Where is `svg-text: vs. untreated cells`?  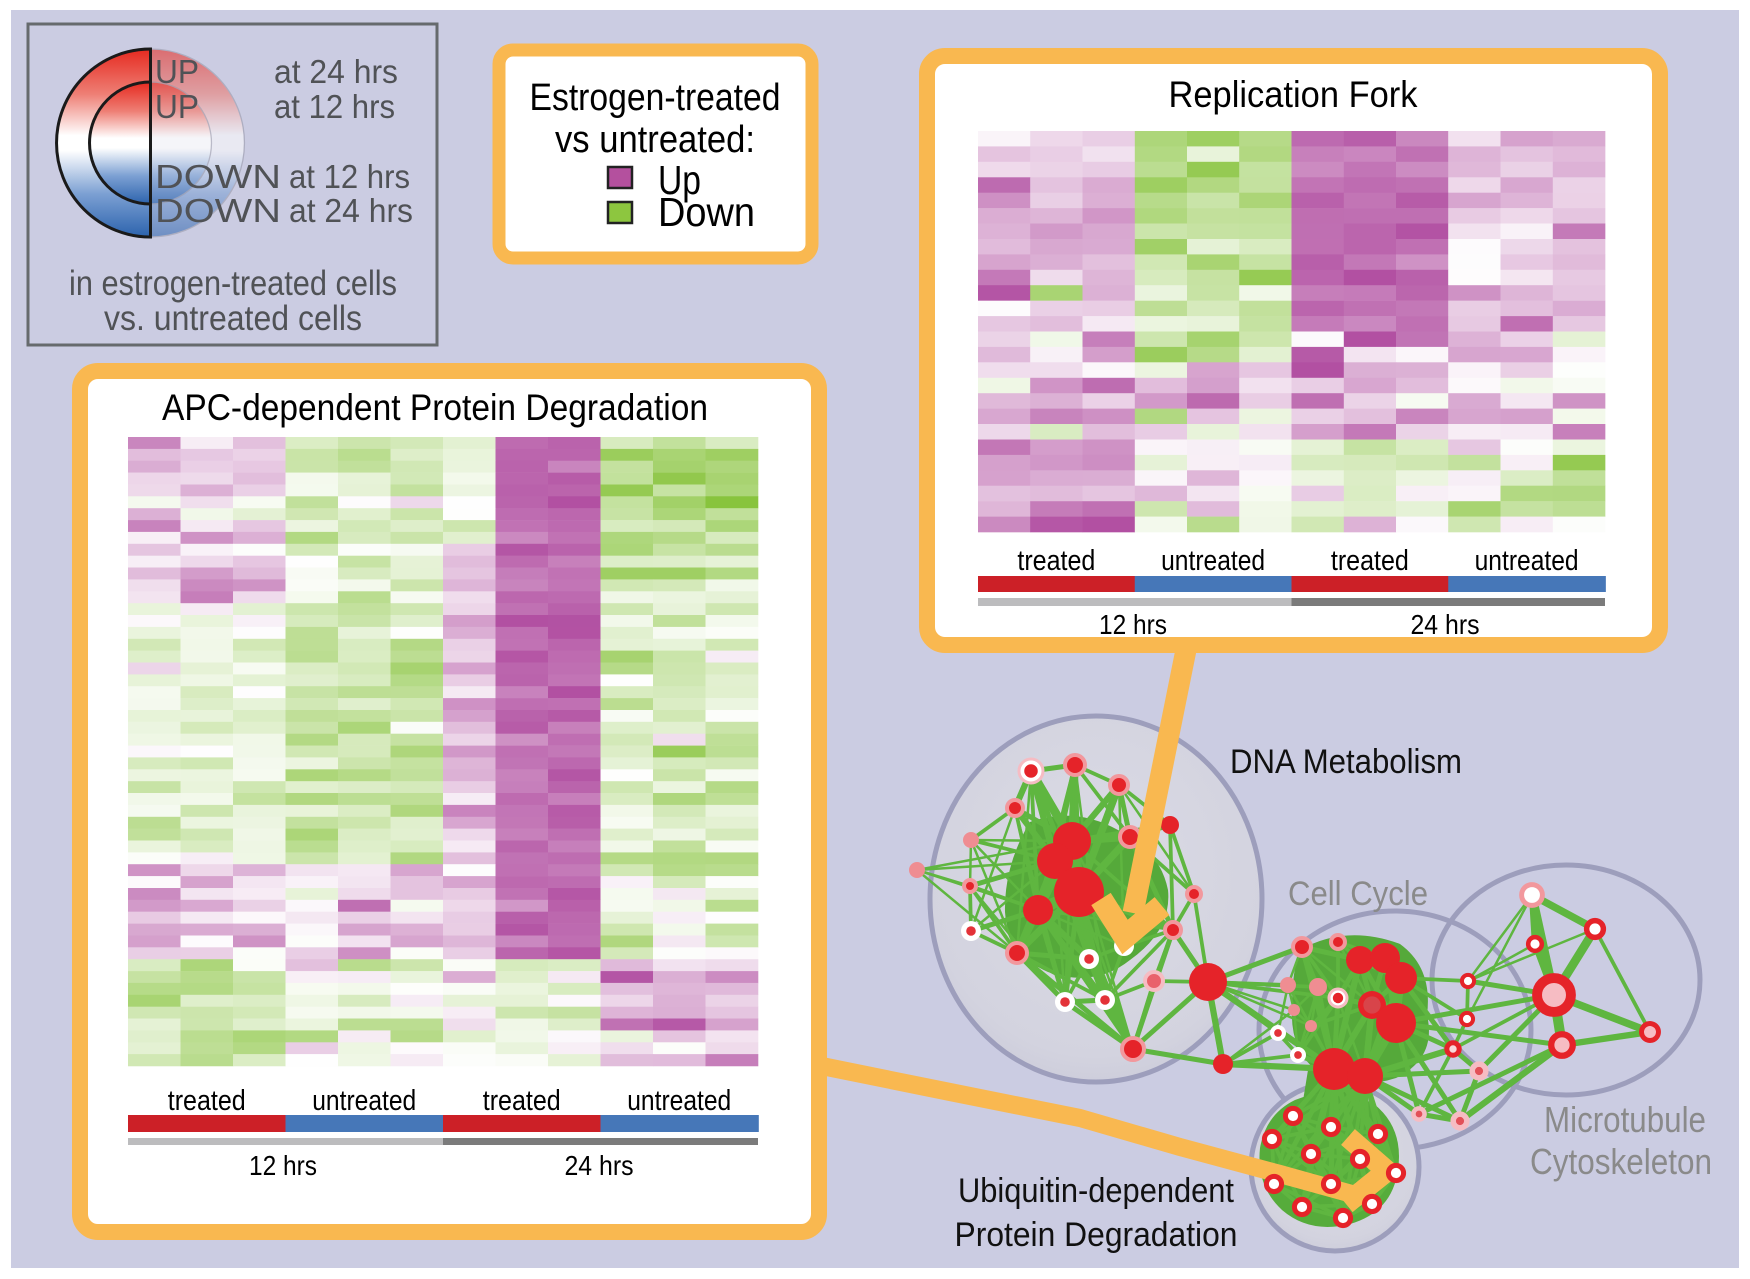
svg-text: vs. untreated cells is located at coordinates (233, 318).